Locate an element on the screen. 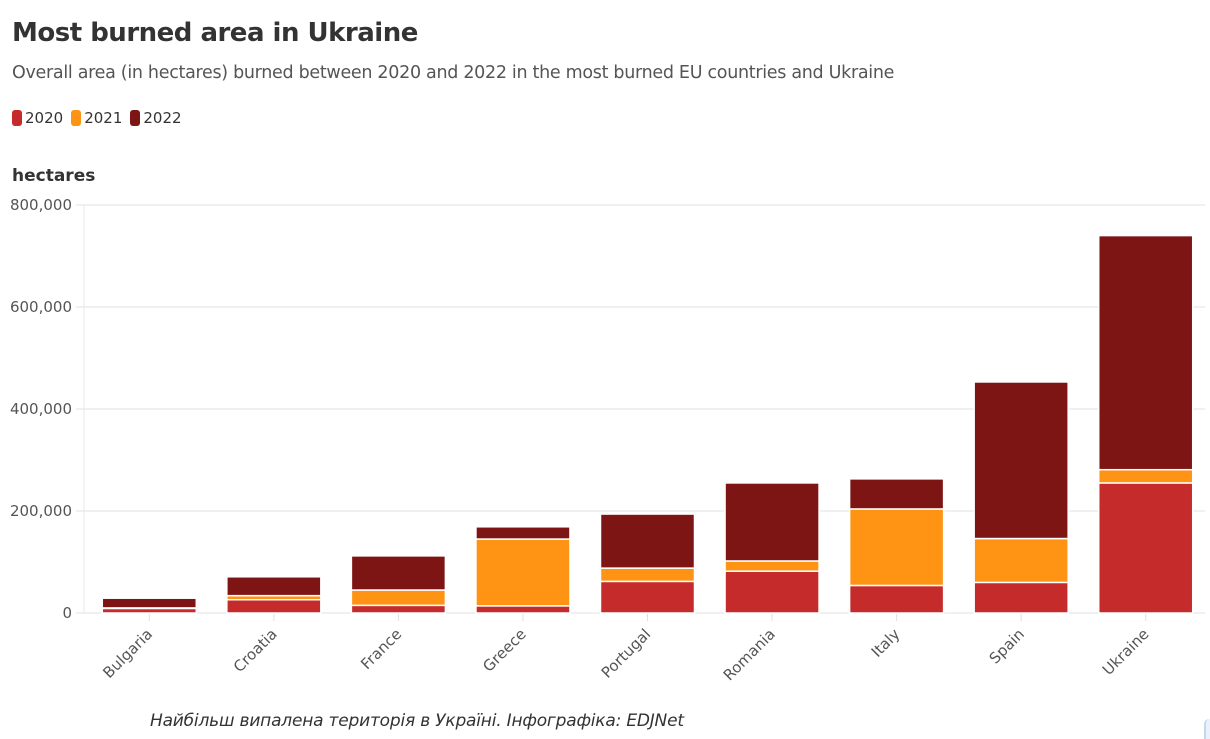 The width and height of the screenshot is (1210, 739). y-tick-label: 200,000 is located at coordinates (41, 511).